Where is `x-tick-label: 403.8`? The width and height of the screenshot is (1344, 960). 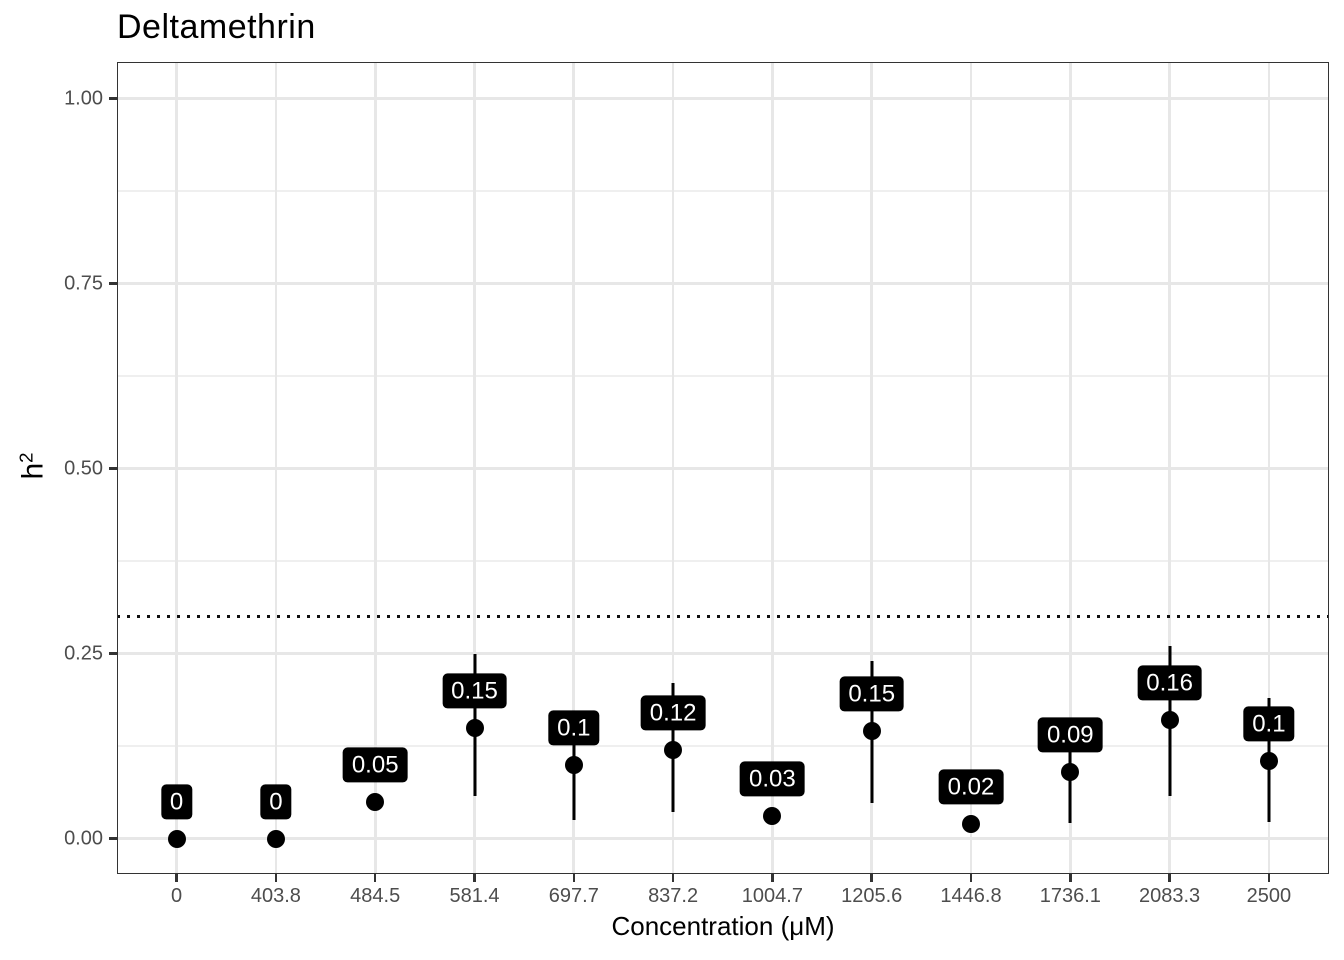
x-tick-label: 403.8 is located at coordinates (275, 896).